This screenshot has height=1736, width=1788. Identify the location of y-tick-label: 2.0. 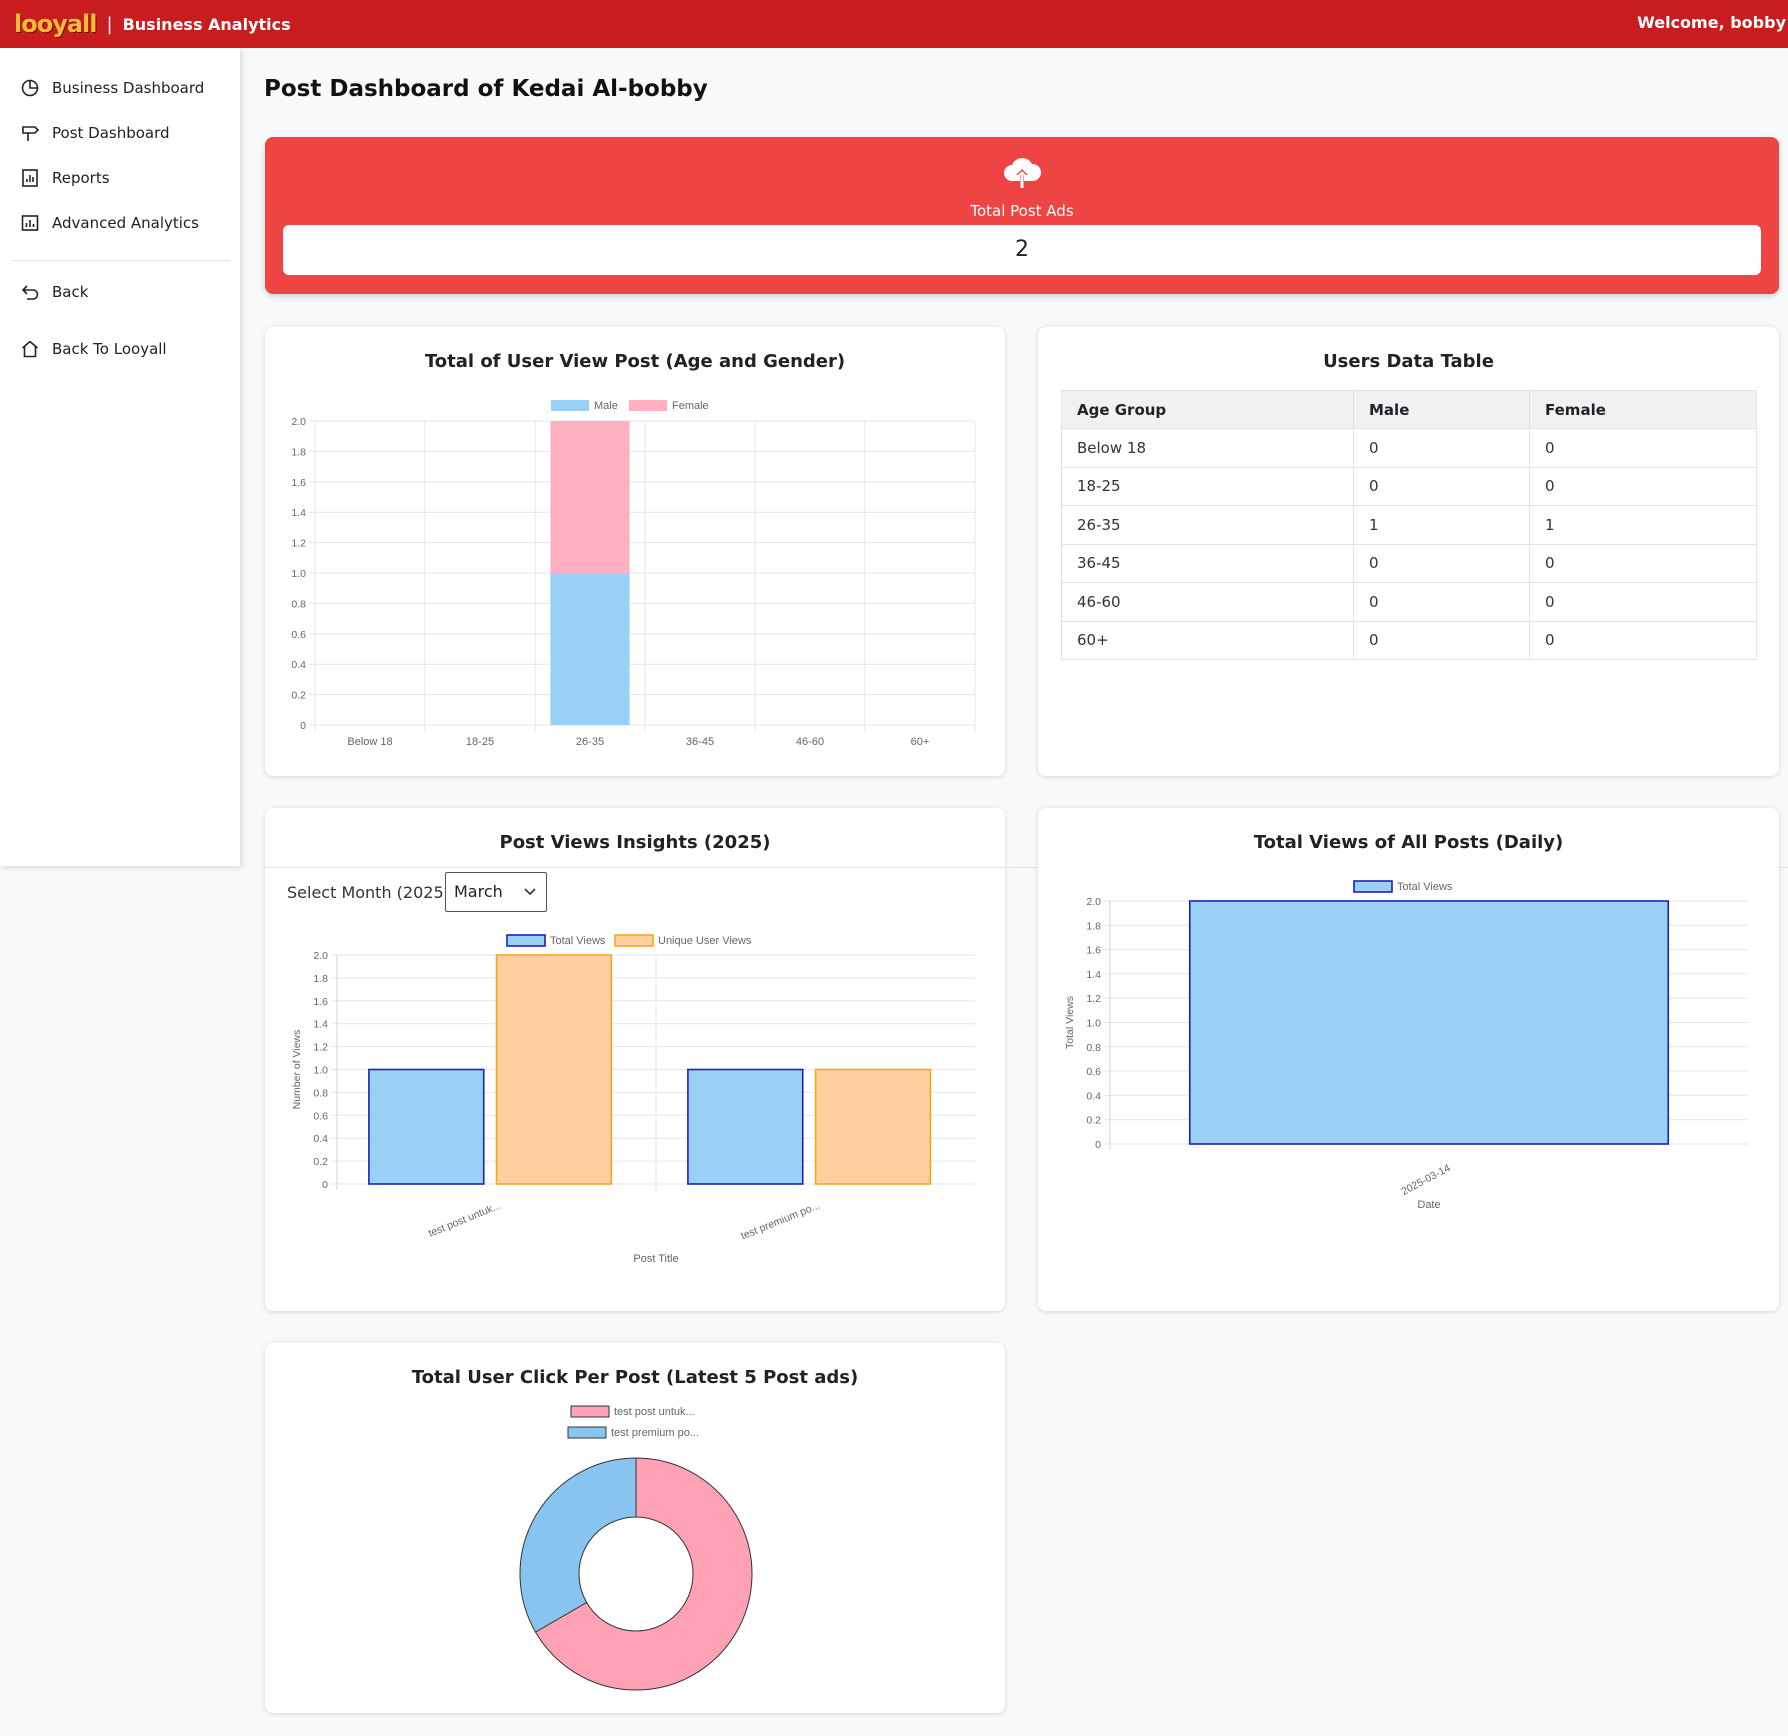
(1093, 902).